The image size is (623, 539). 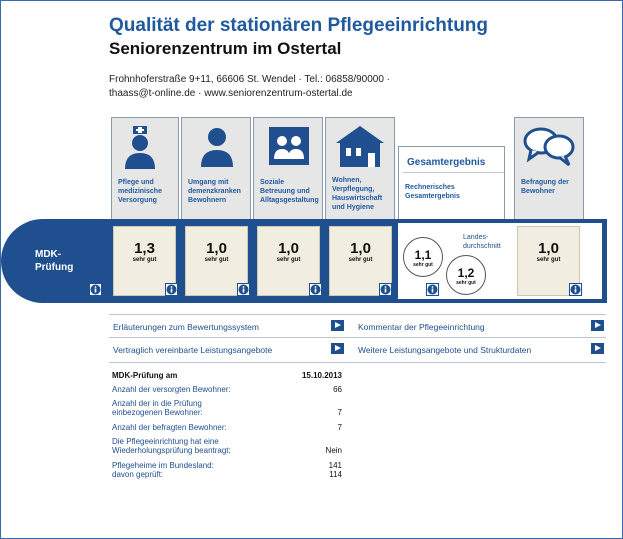 I want to click on facility-name: Seniorenzentrum im Ostertal, so click(x=225, y=48).